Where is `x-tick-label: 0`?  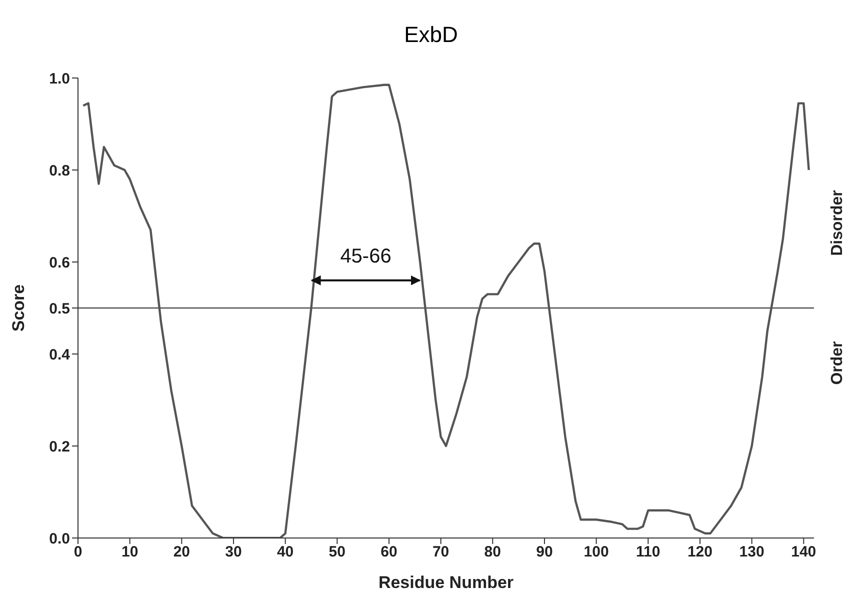 x-tick-label: 0 is located at coordinates (78, 552).